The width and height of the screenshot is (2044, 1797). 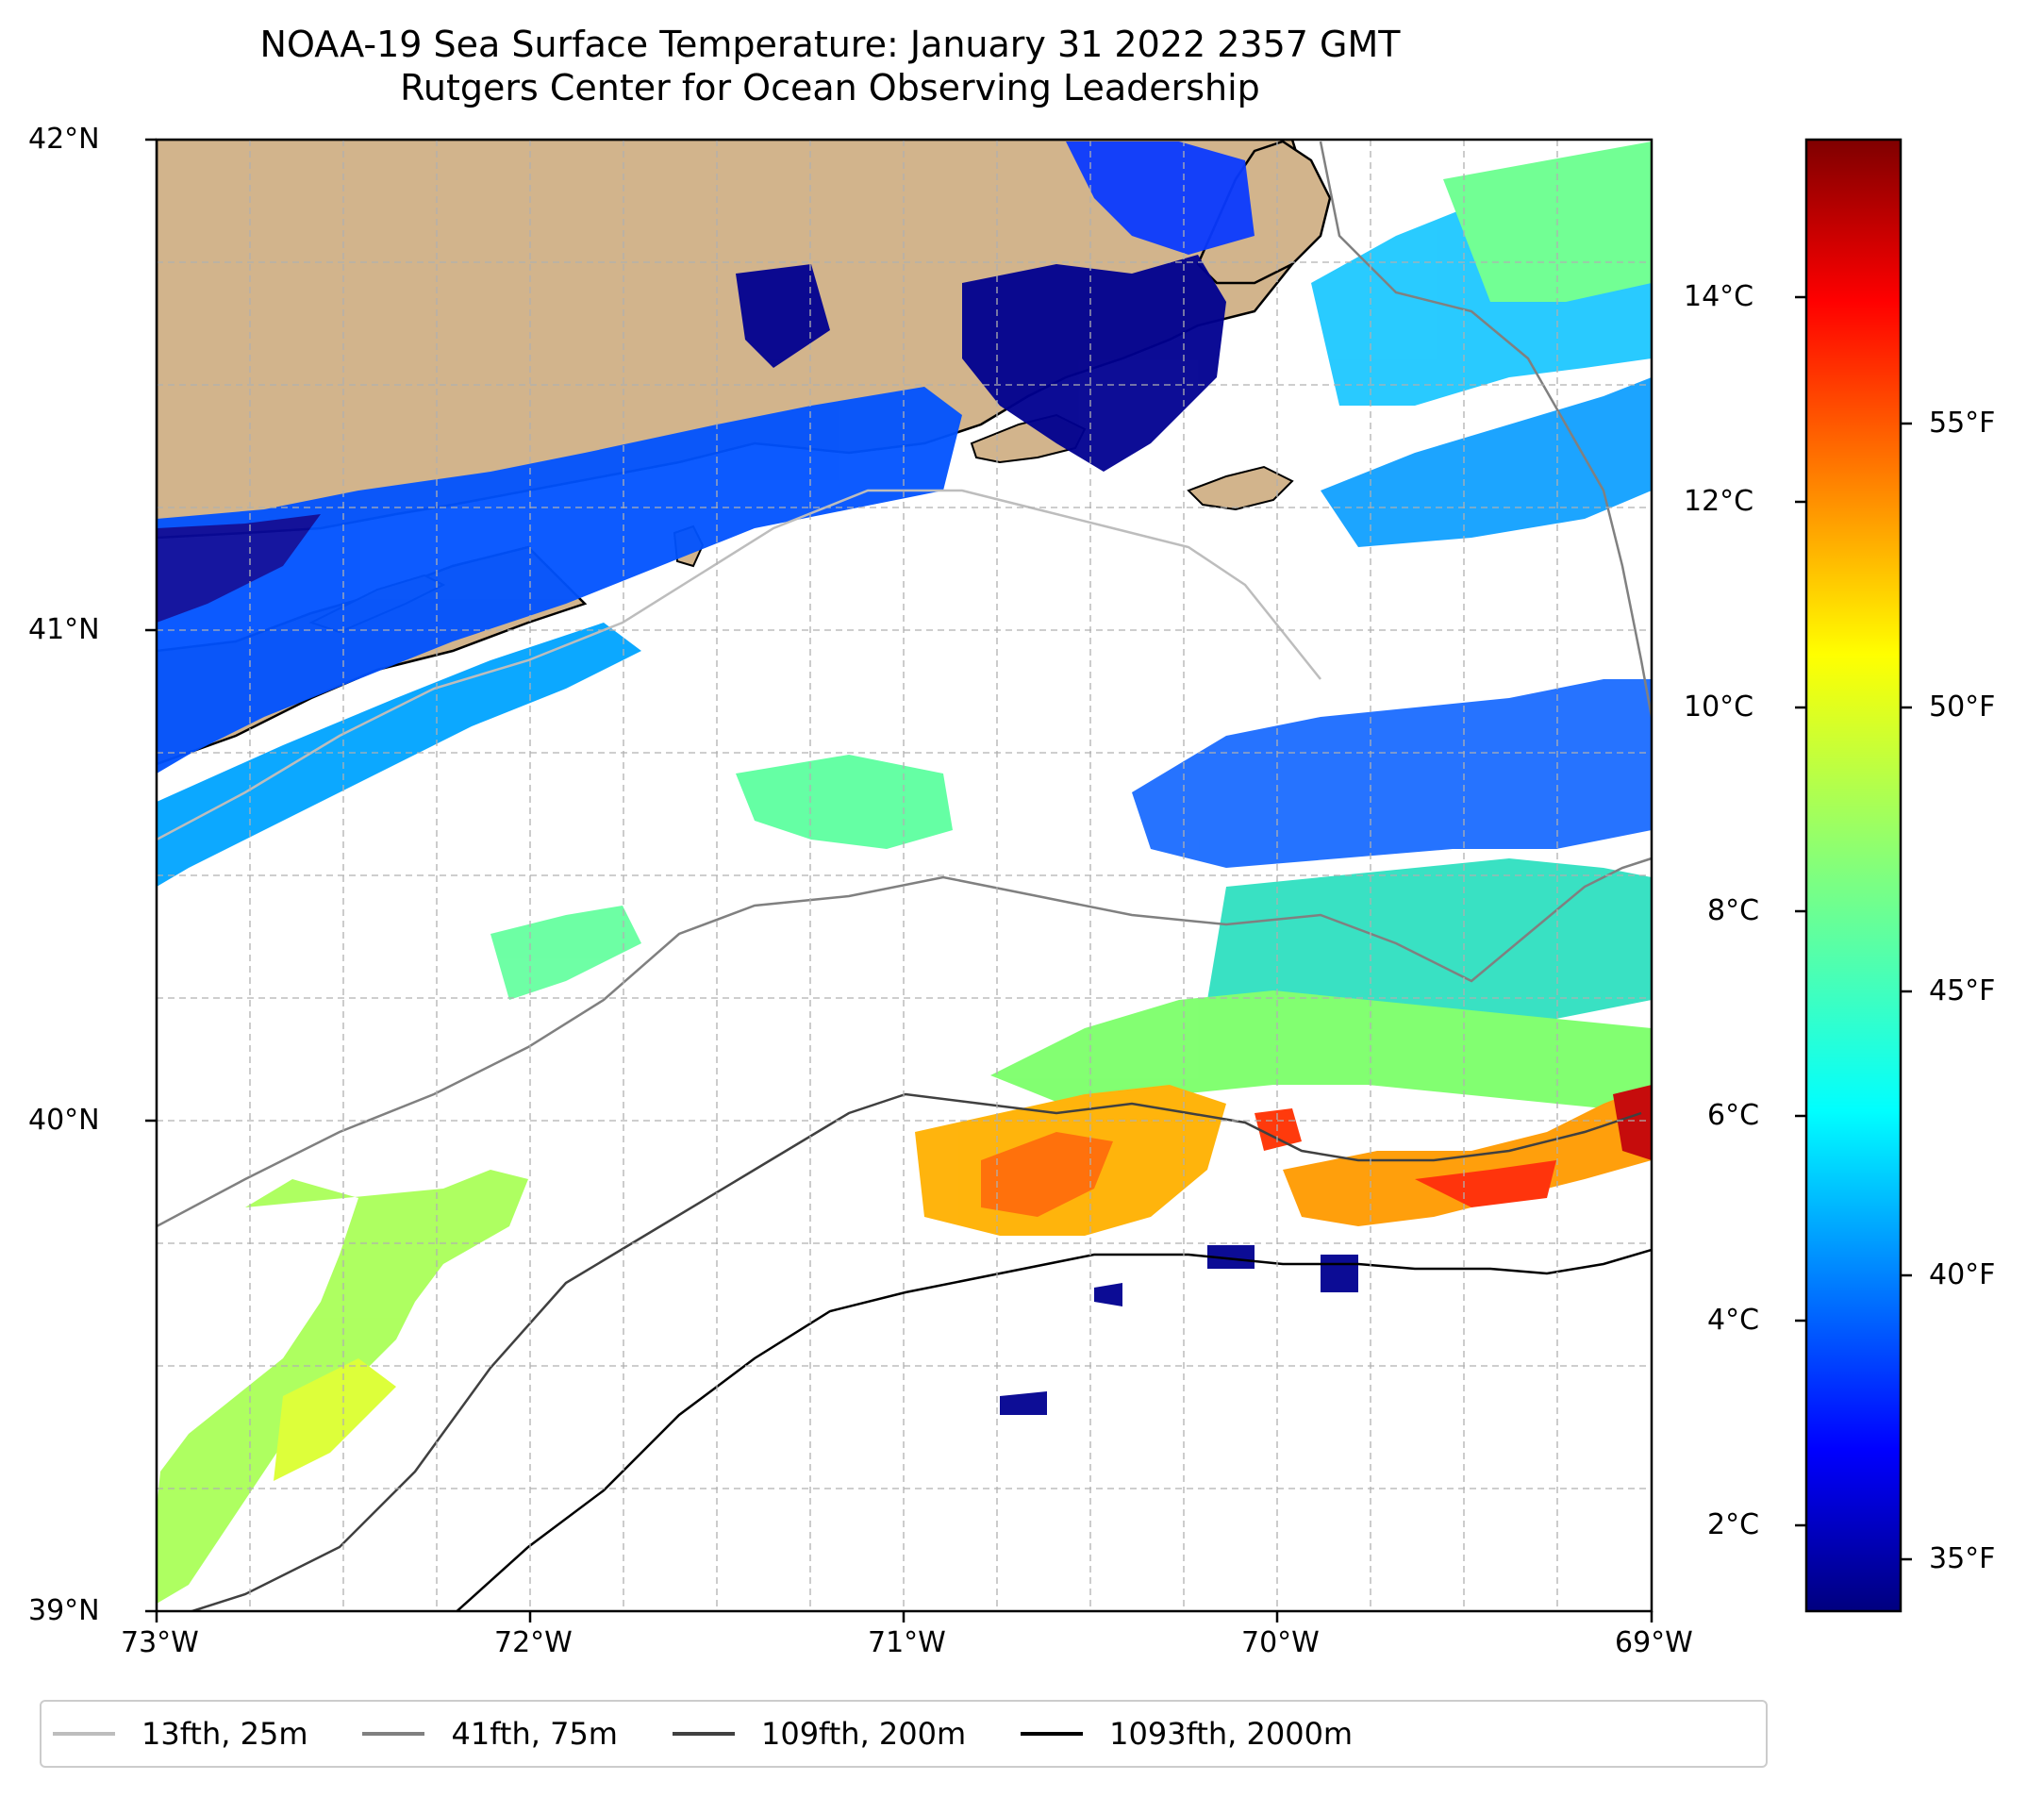 I want to click on legend-label-75m: 41fth, 75m, so click(x=534, y=1734).